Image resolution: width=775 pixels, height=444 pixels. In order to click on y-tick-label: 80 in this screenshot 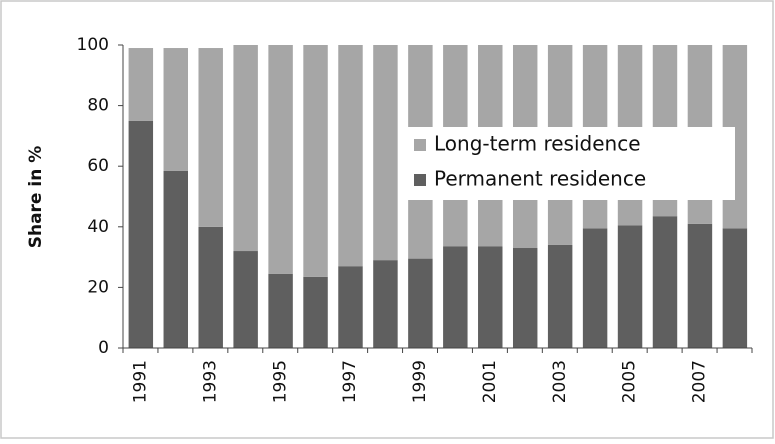, I will do `click(98, 106)`.